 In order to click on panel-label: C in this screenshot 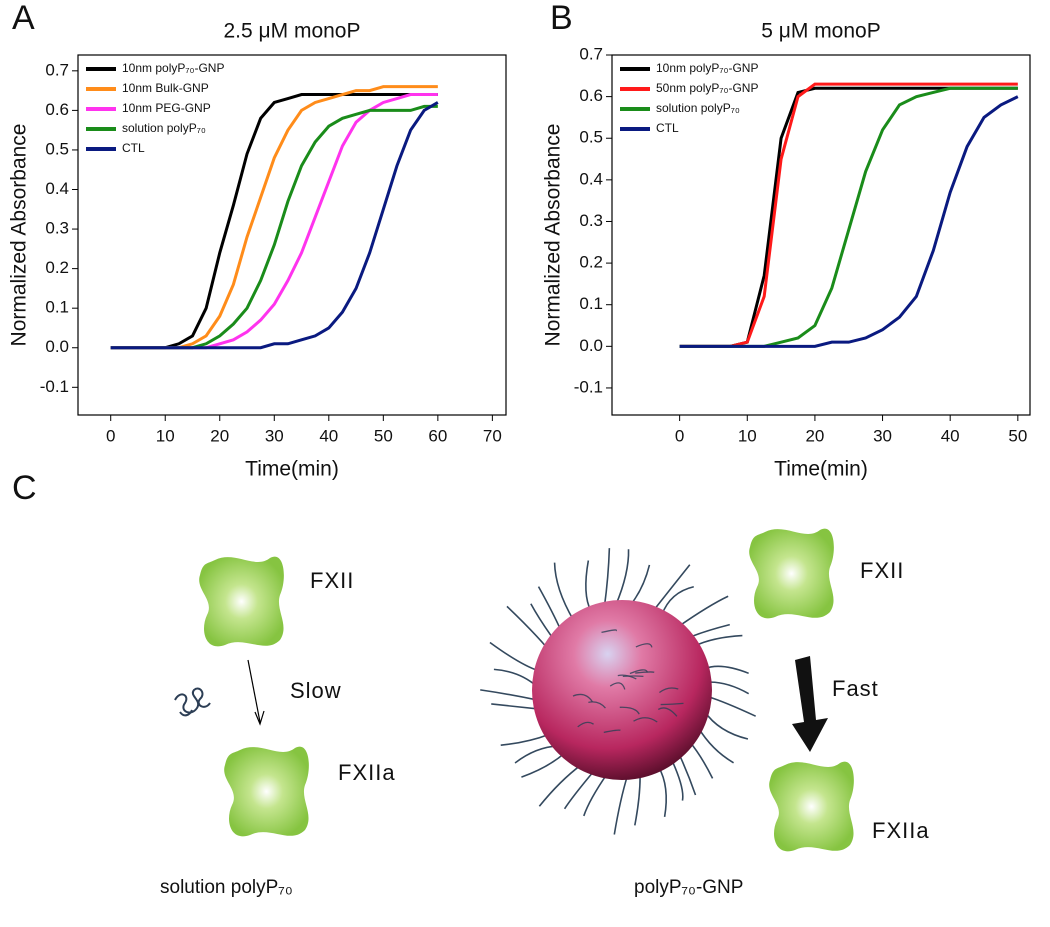, I will do `click(24, 488)`.